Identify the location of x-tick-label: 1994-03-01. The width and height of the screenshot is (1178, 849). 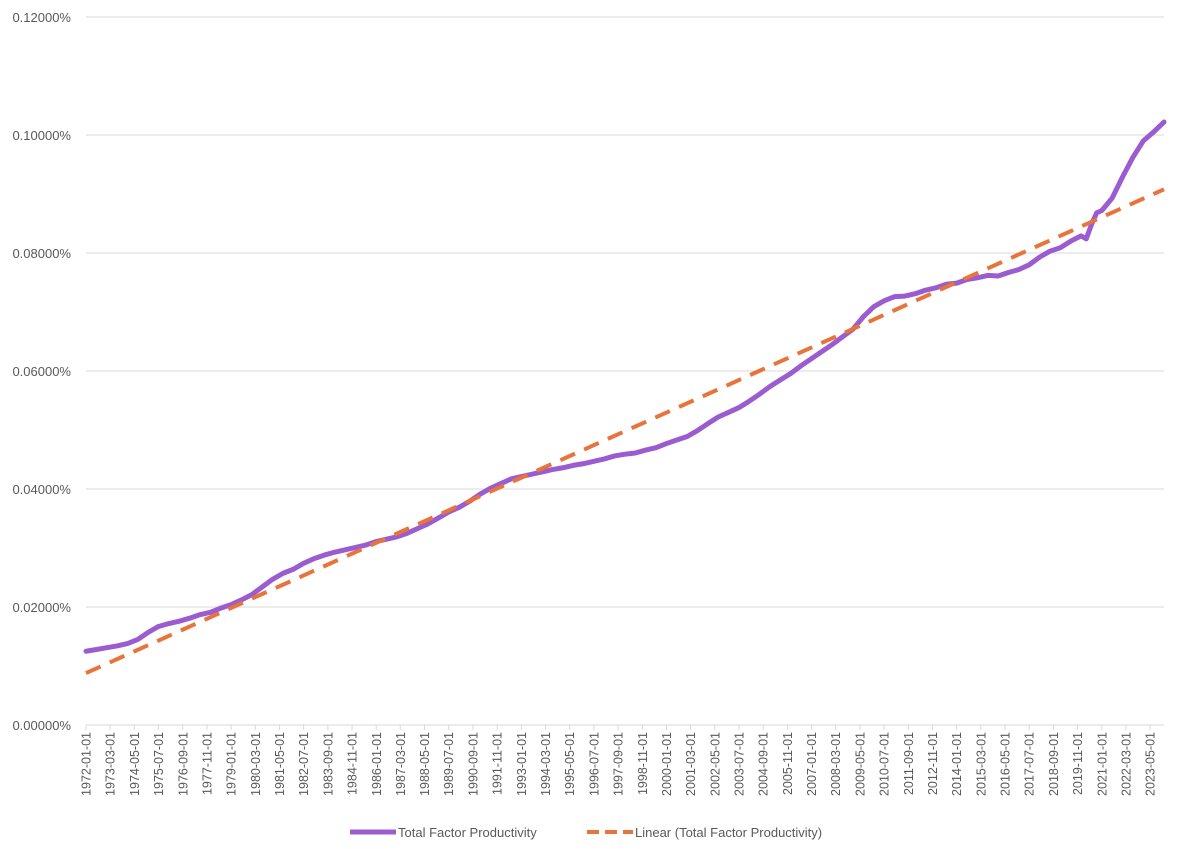
(546, 764).